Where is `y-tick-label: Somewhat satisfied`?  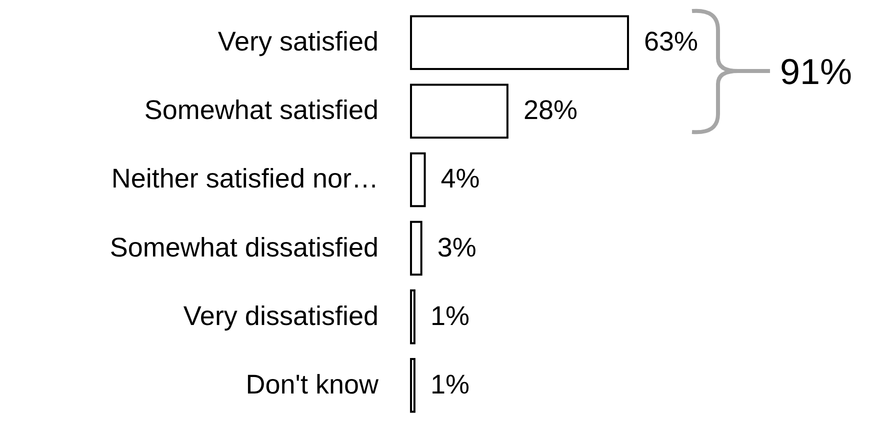 y-tick-label: Somewhat satisfied is located at coordinates (261, 110).